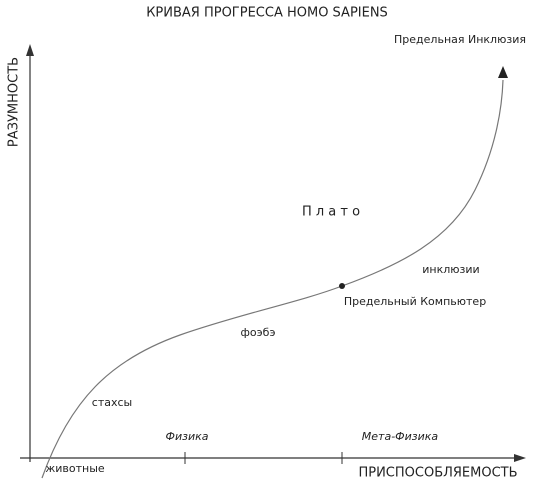 Image resolution: width=534 pixels, height=484 pixels. What do you see at coordinates (520, 458) in the screenshot?
I see `x-arrow` at bounding box center [520, 458].